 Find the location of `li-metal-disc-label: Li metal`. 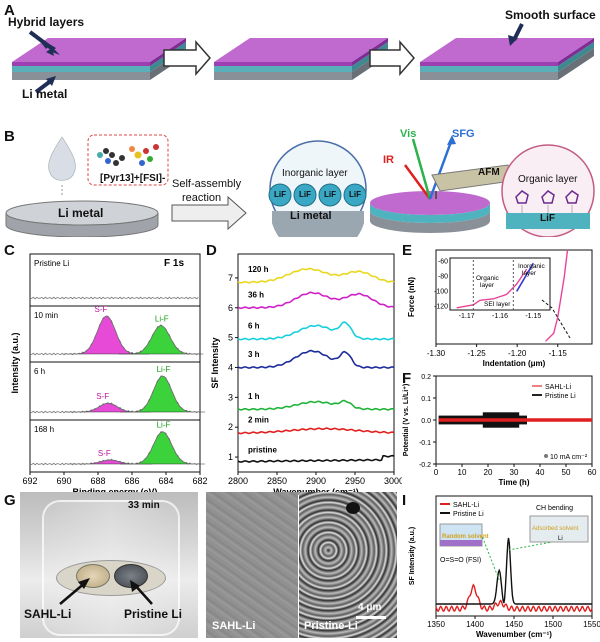

li-metal-disc-label: Li metal is located at coordinates (81, 213).